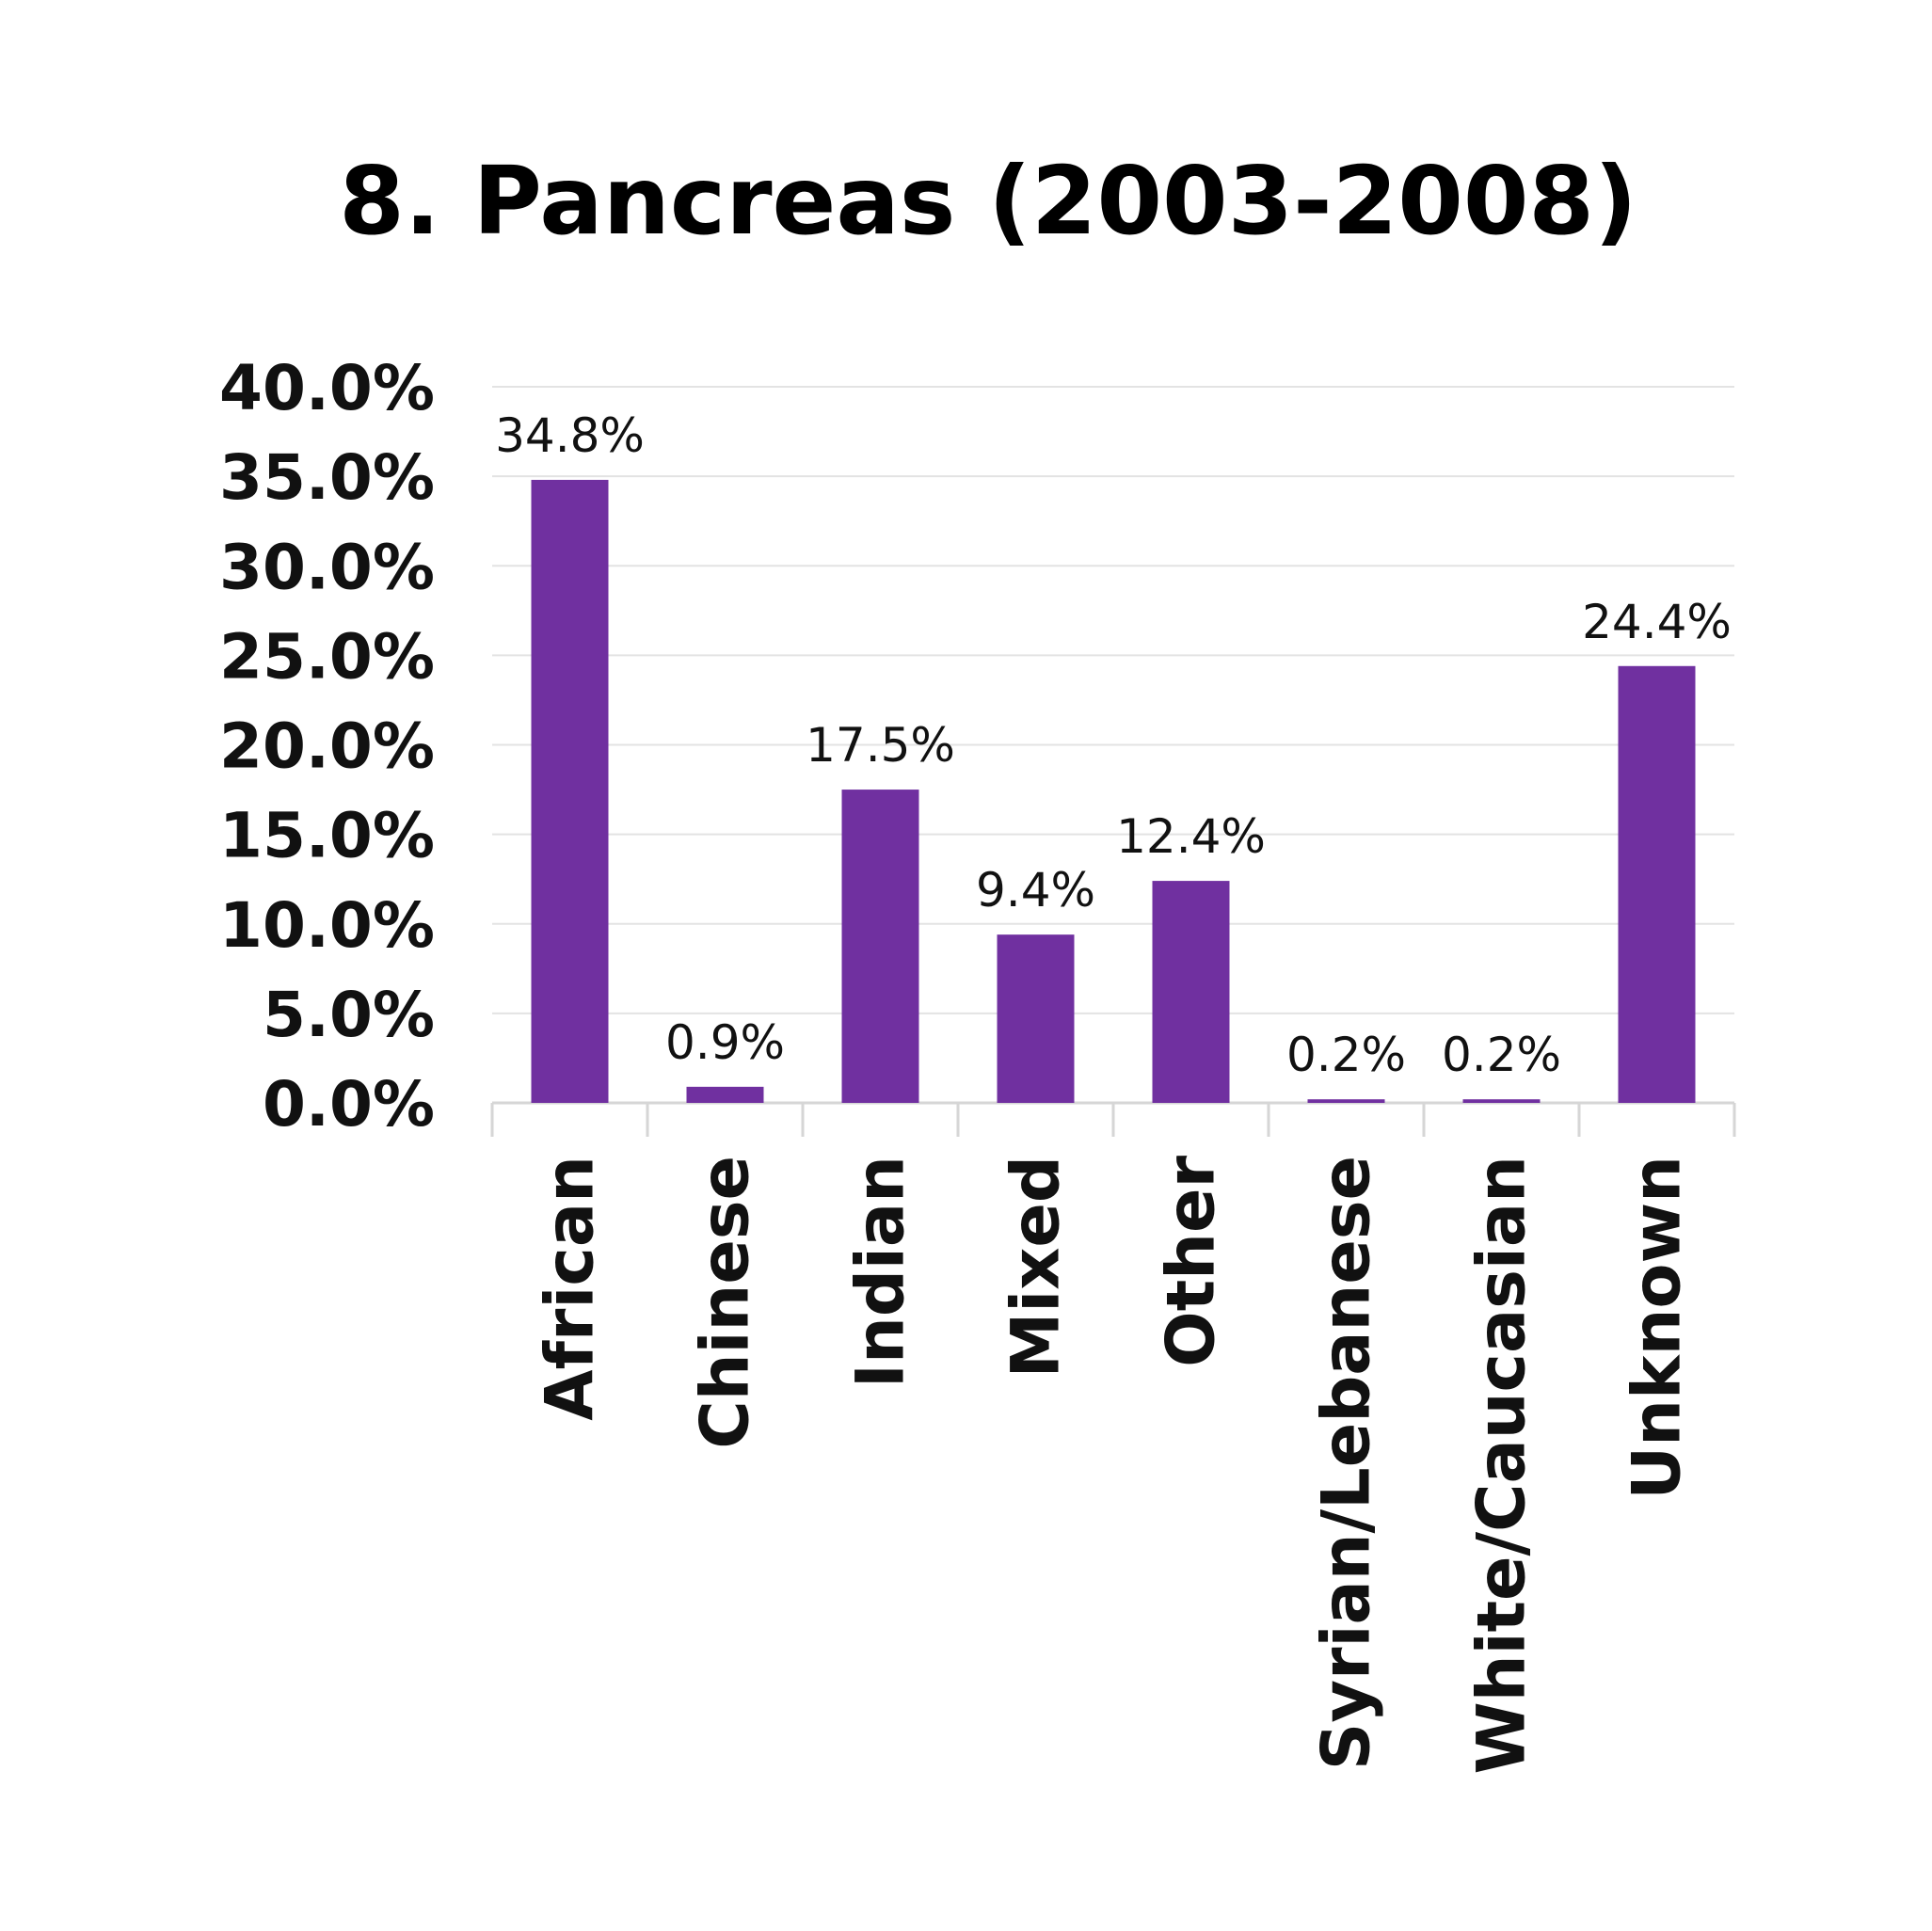 The width and height of the screenshot is (1932, 1931). What do you see at coordinates (725, 1302) in the screenshot?
I see `x-tick-label: Chinese` at bounding box center [725, 1302].